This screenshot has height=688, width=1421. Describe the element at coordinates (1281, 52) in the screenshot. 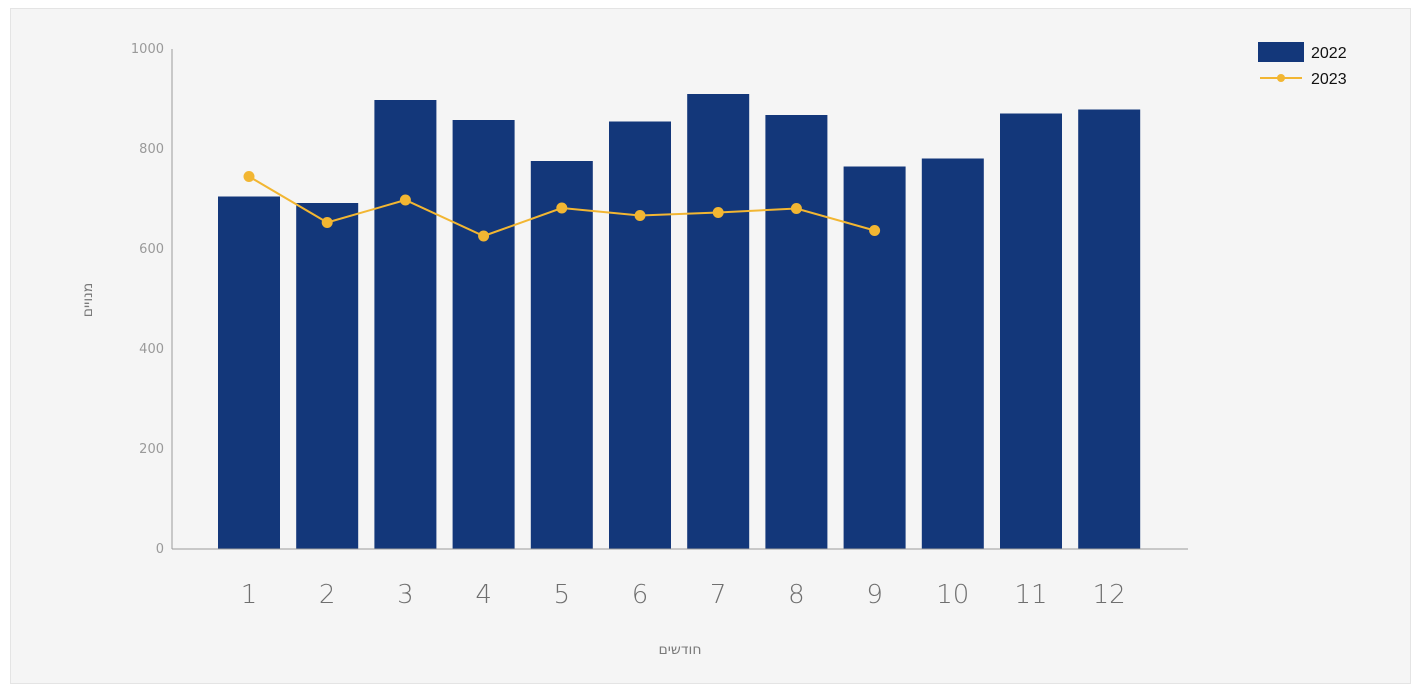

I see `legend-swatch-2022` at that location.